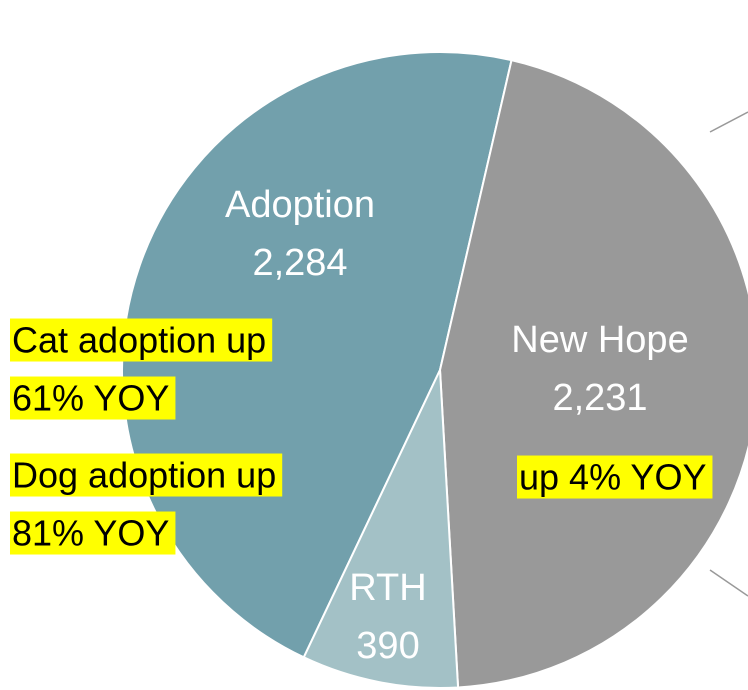 The image size is (748, 690). I want to click on slice-name: Adoption, so click(300, 205).